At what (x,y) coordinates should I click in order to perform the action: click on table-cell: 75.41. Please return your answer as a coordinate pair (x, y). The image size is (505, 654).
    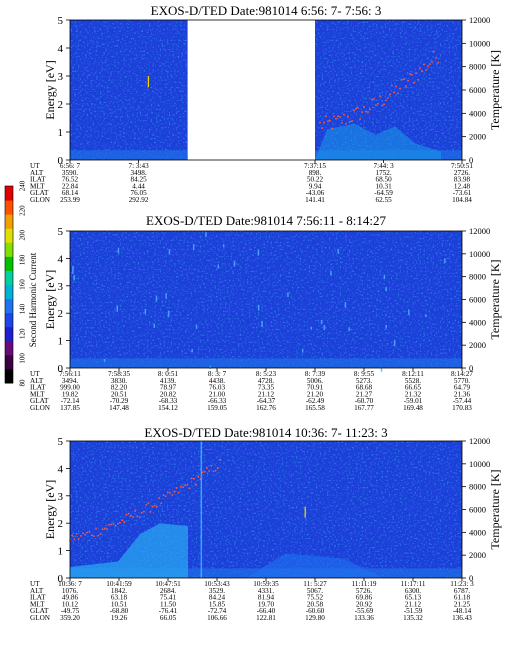
    Looking at the image, I should click on (168, 598).